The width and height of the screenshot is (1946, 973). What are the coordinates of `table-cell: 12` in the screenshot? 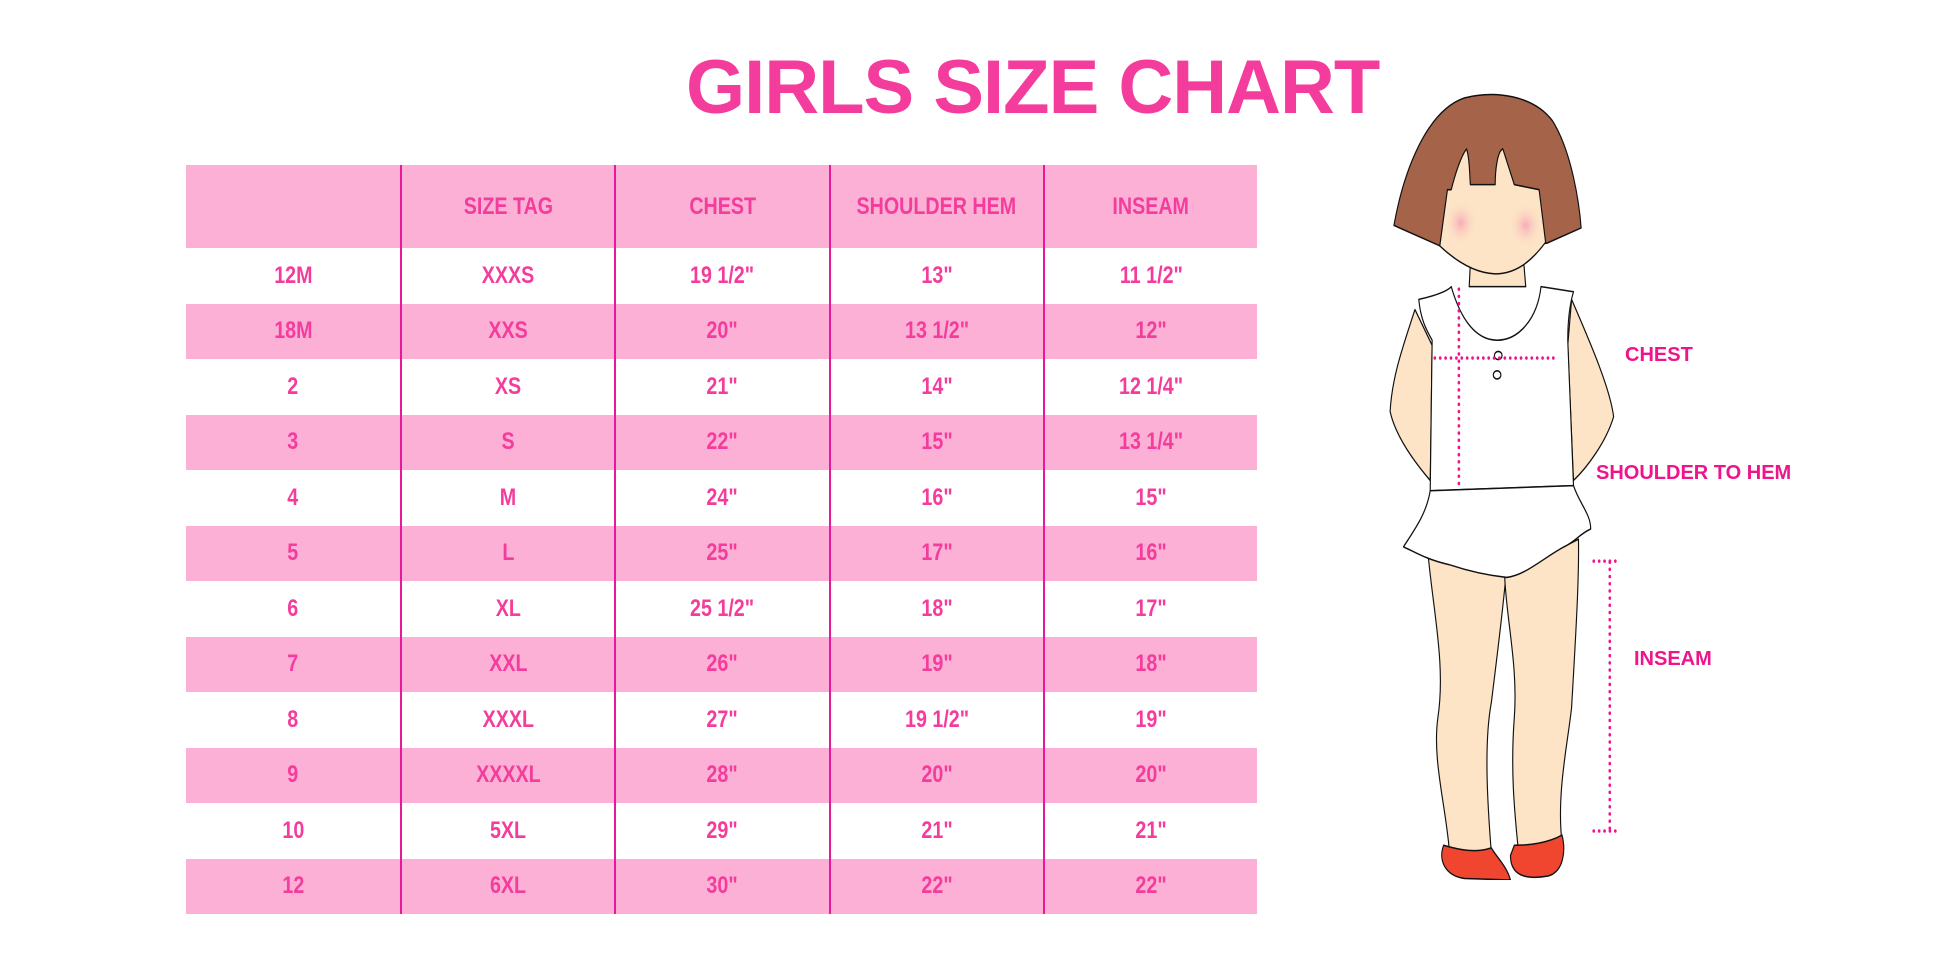 It's located at (293, 887).